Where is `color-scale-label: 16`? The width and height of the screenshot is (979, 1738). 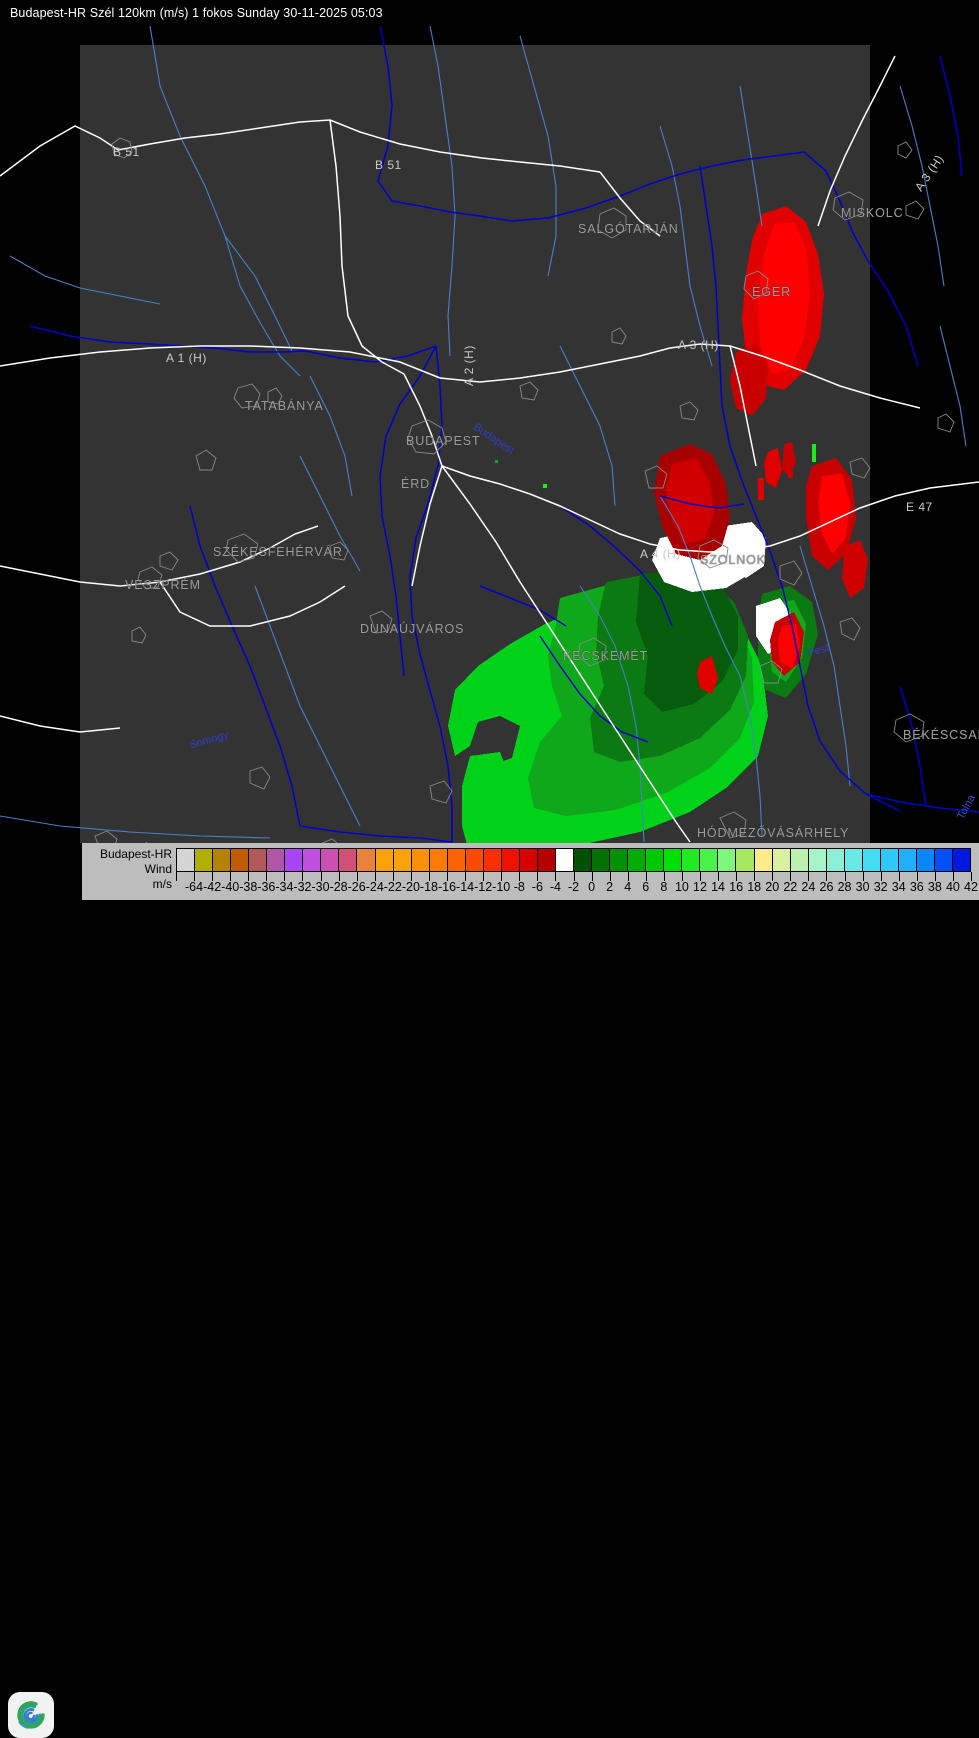 color-scale-label: 16 is located at coordinates (736, 887).